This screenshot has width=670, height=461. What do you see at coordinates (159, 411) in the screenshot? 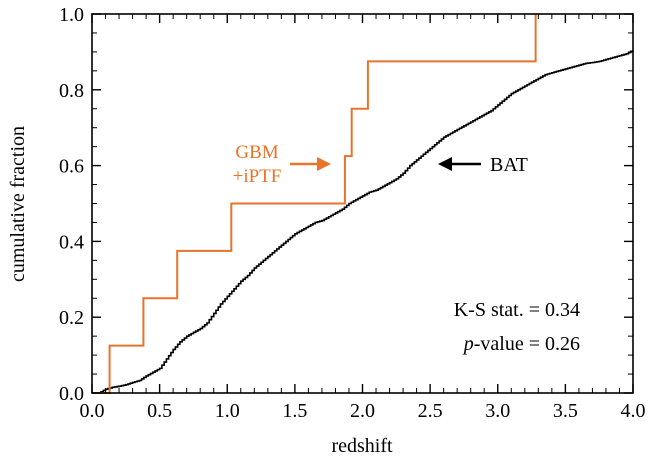
I see `x-tick-label: 0.5` at bounding box center [159, 411].